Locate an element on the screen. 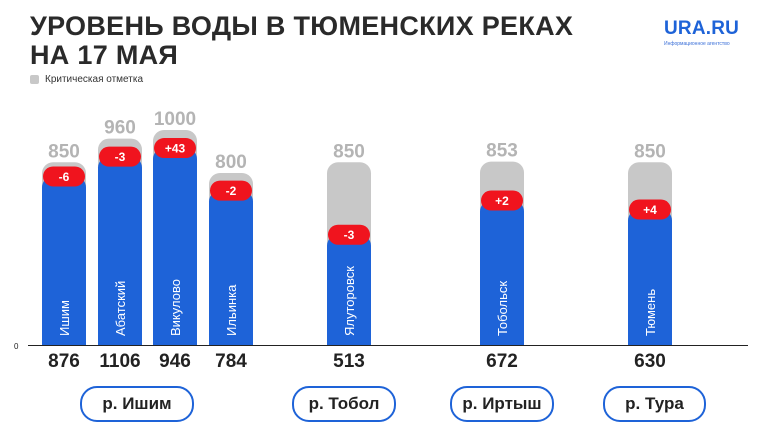 The image size is (760, 440). chart-title: УРОВЕНЬ ВОДЫ В ТЮМЕНСКИХ РЕКАХ НА 17 МАЯ is located at coordinates (310, 41).